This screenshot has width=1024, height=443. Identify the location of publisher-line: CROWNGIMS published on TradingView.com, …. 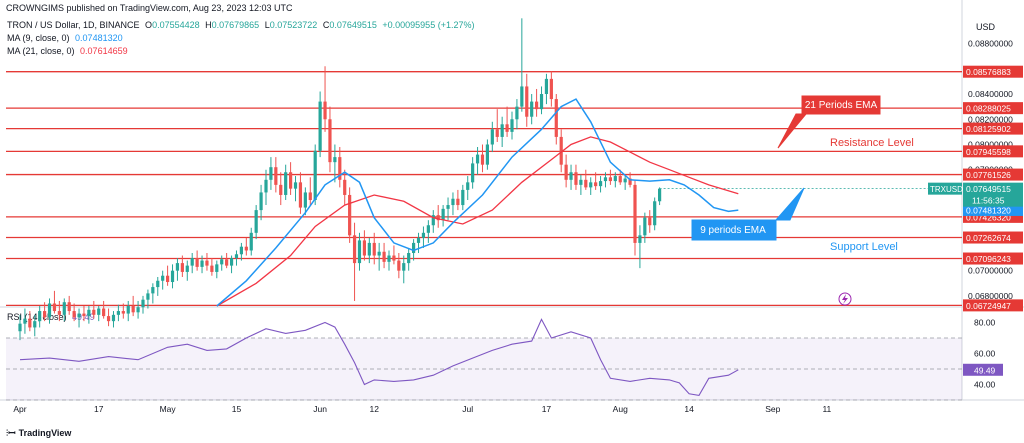
(149, 8).